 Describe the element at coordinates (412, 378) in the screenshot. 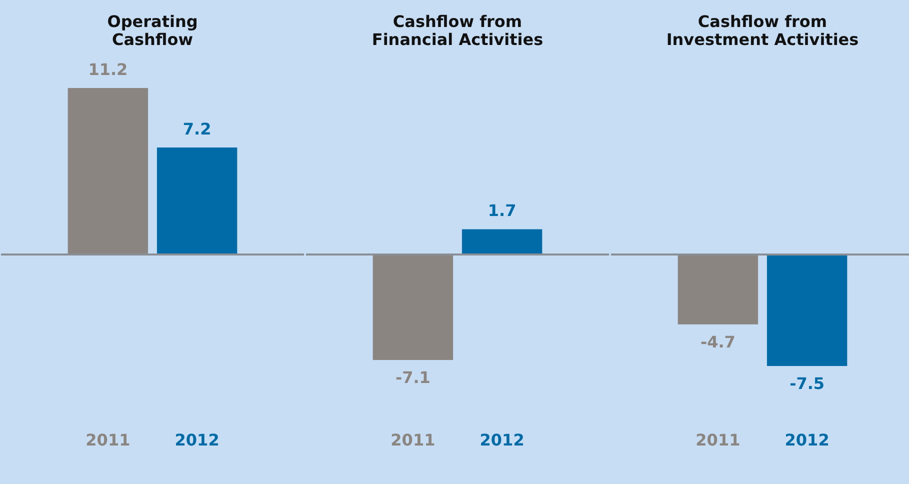

I see `data-label: -7.1` at that location.